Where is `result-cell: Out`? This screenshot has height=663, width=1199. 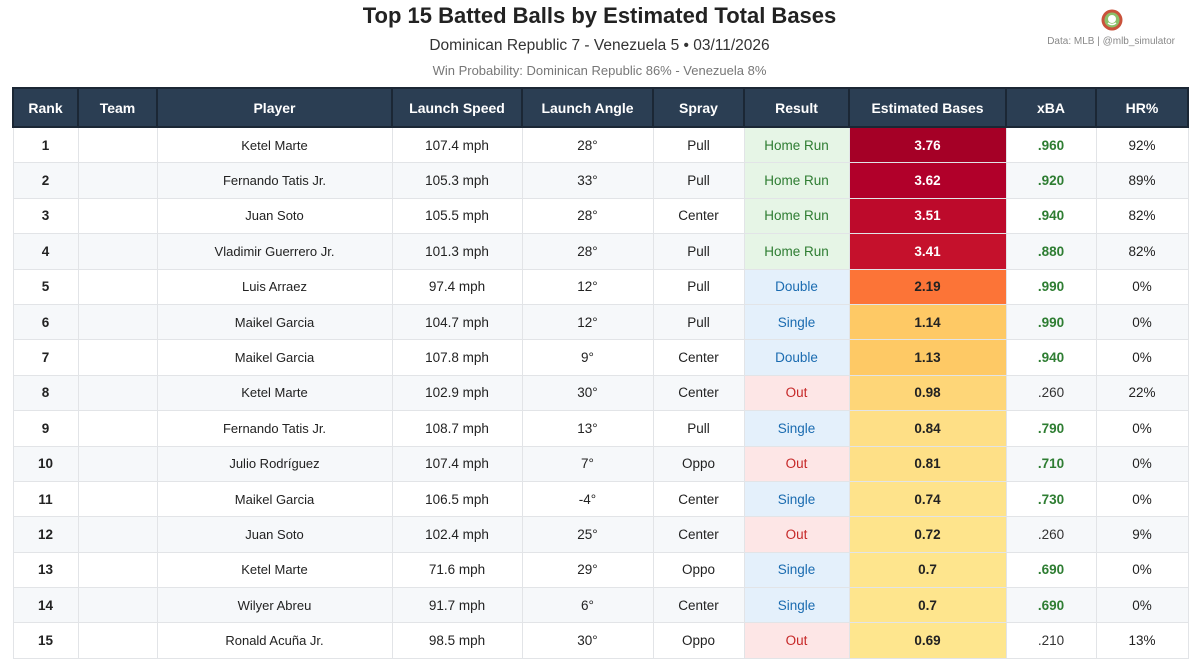
result-cell: Out is located at coordinates (796, 640).